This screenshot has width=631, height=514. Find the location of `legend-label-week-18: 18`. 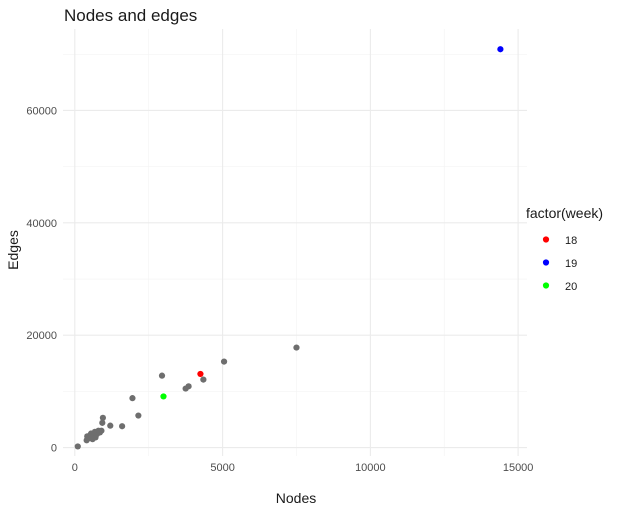

legend-label-week-18: 18 is located at coordinates (571, 241).